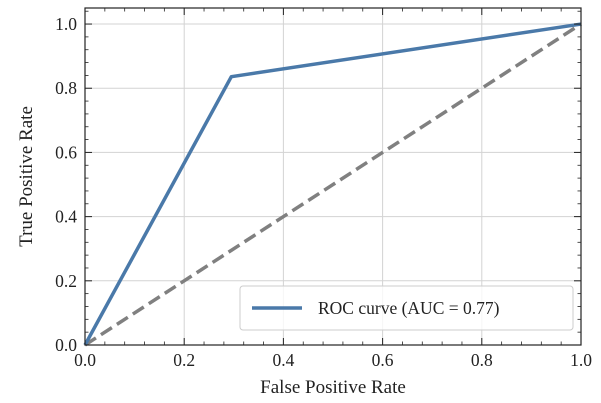 The image size is (601, 403). I want to click on y-tick-label: 0.6, so click(66, 152).